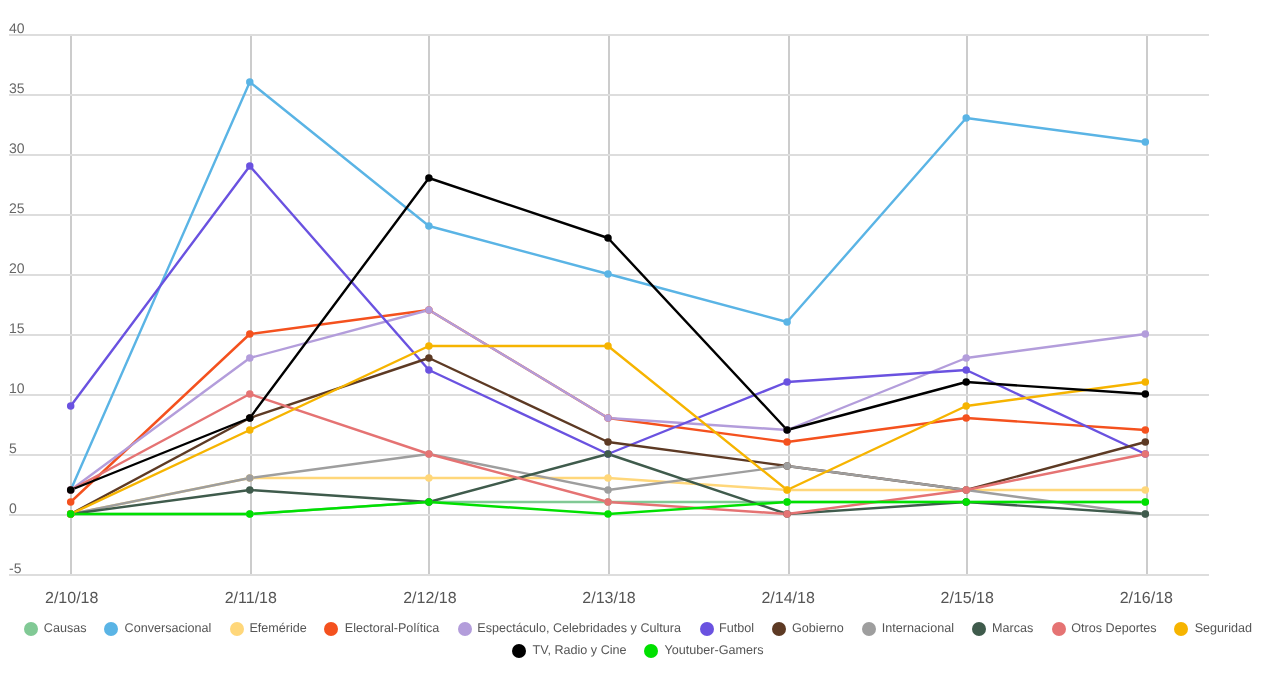 This screenshot has height=684, width=1276. I want to click on x-tick-label: 2/15/18, so click(967, 598).